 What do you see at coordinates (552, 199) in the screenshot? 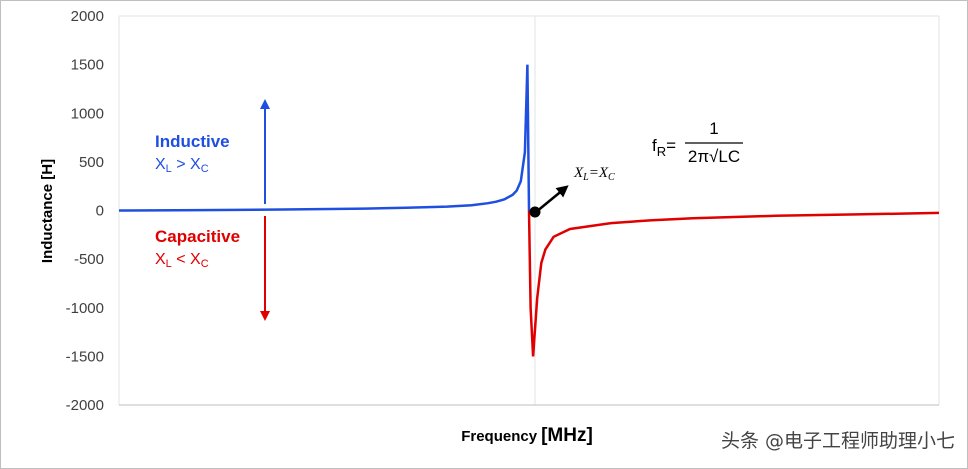
I see `resonance-arrow` at bounding box center [552, 199].